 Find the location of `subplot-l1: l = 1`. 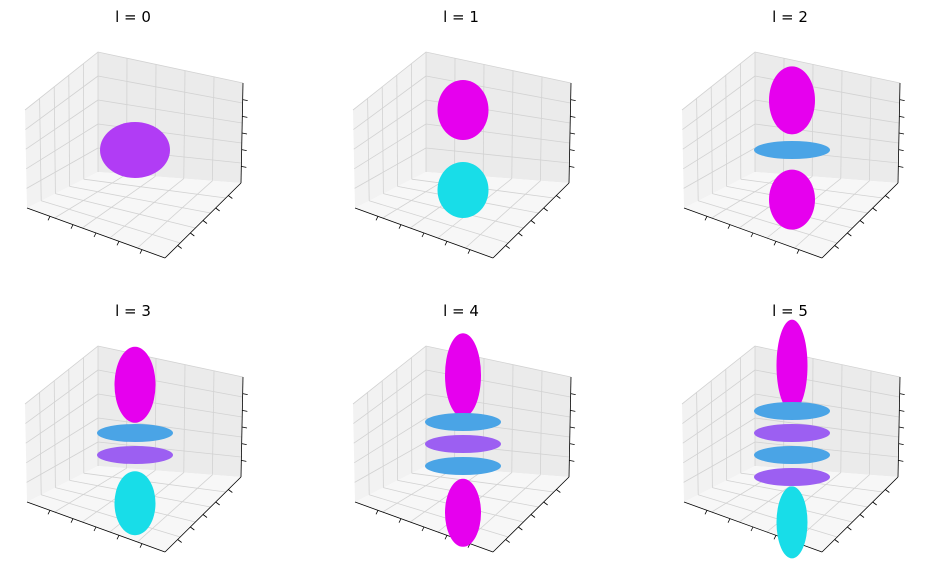

subplot-l1: l = 1 is located at coordinates (464, 133).